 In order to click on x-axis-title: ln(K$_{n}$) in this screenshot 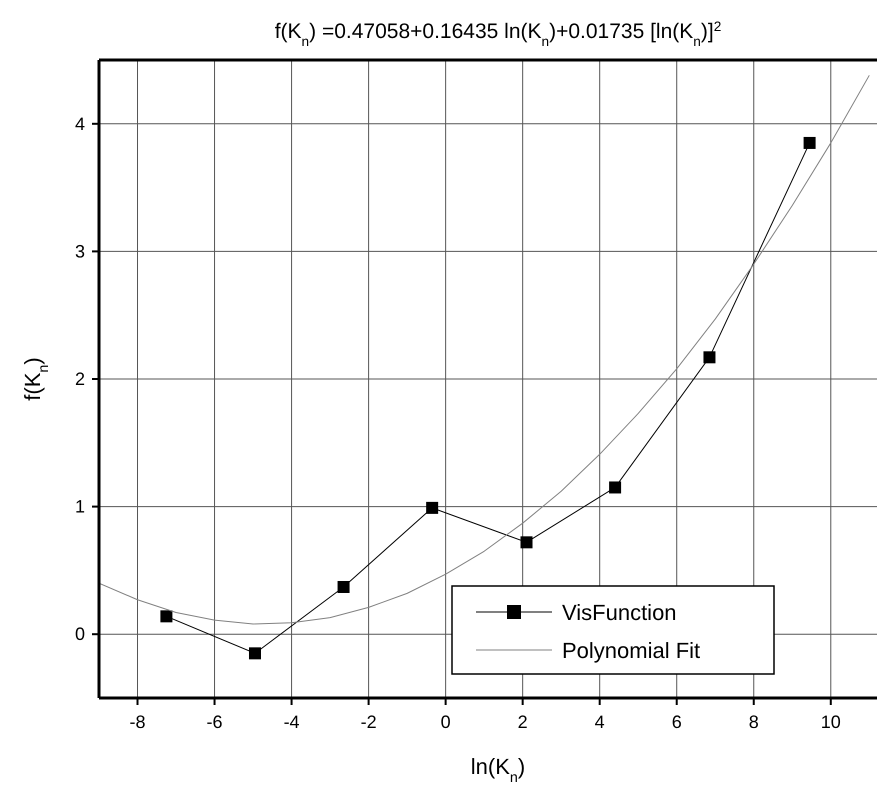, I will do `click(498, 770)`.